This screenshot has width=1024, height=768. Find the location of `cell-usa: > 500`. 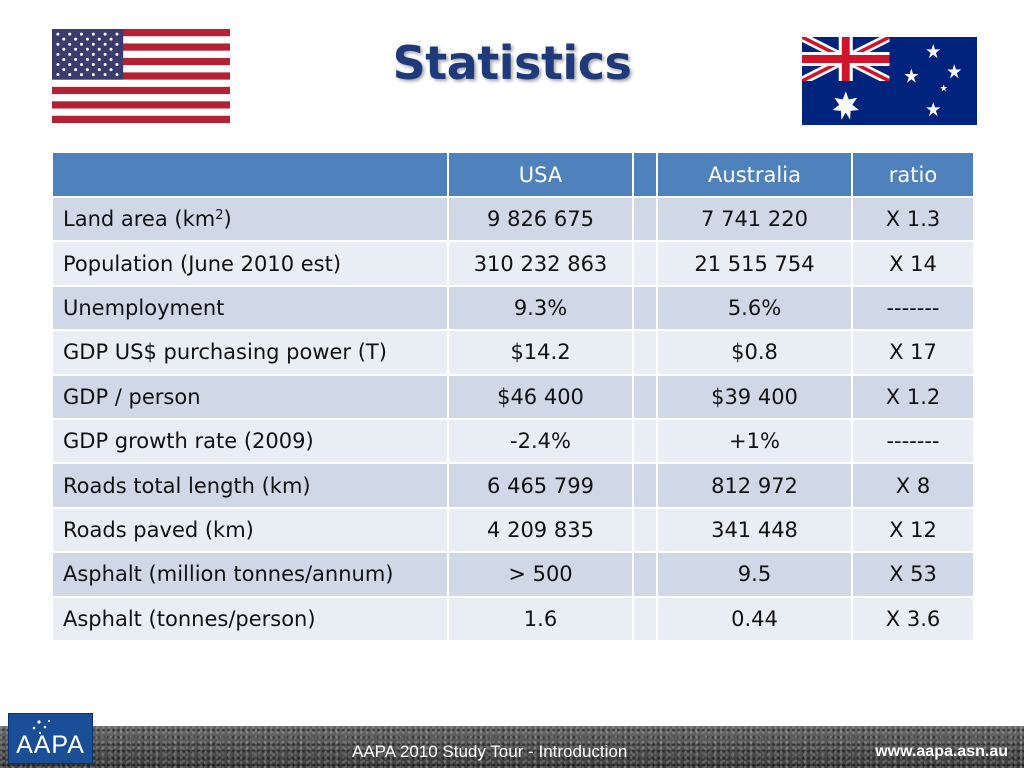

cell-usa: > 500 is located at coordinates (540, 574).